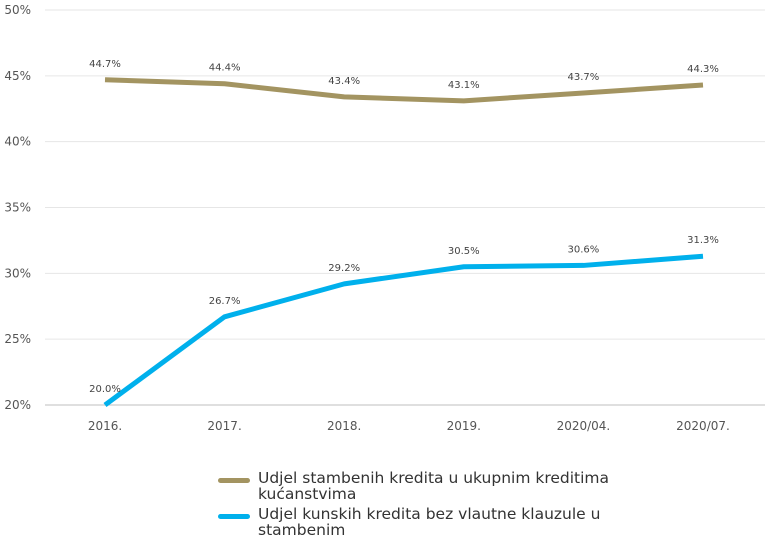  What do you see at coordinates (344, 426) in the screenshot?
I see `x-tick-label: 2018.` at bounding box center [344, 426].